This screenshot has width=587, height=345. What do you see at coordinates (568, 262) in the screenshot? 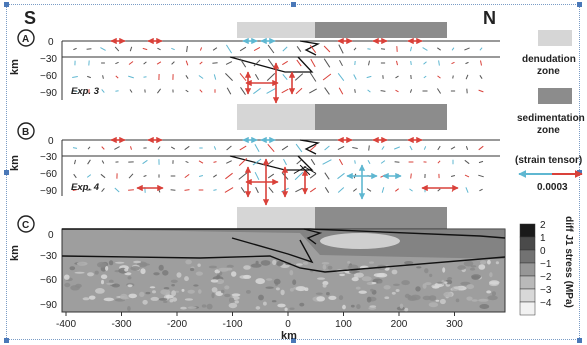
I see `colorbar-title: diff J1 stress (MPa)` at bounding box center [568, 262].